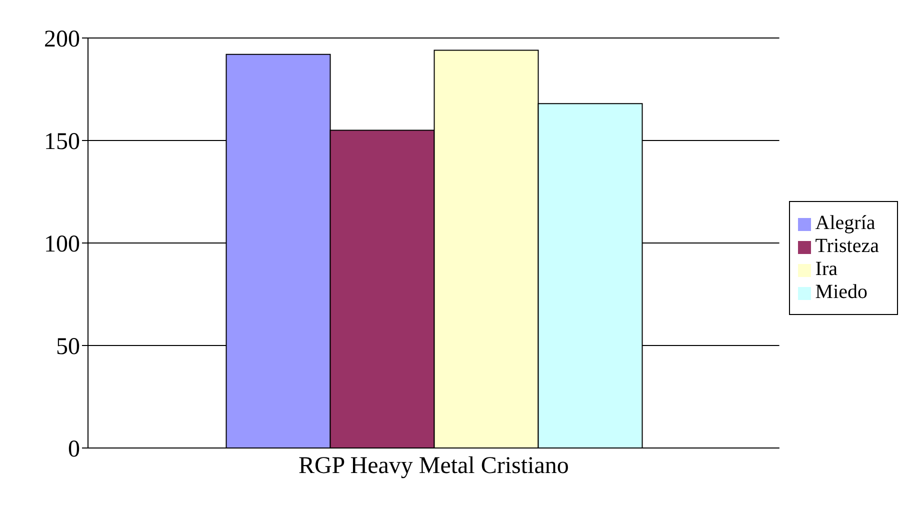  What do you see at coordinates (62, 142) in the screenshot?
I see `y-tick-label: 150` at bounding box center [62, 142].